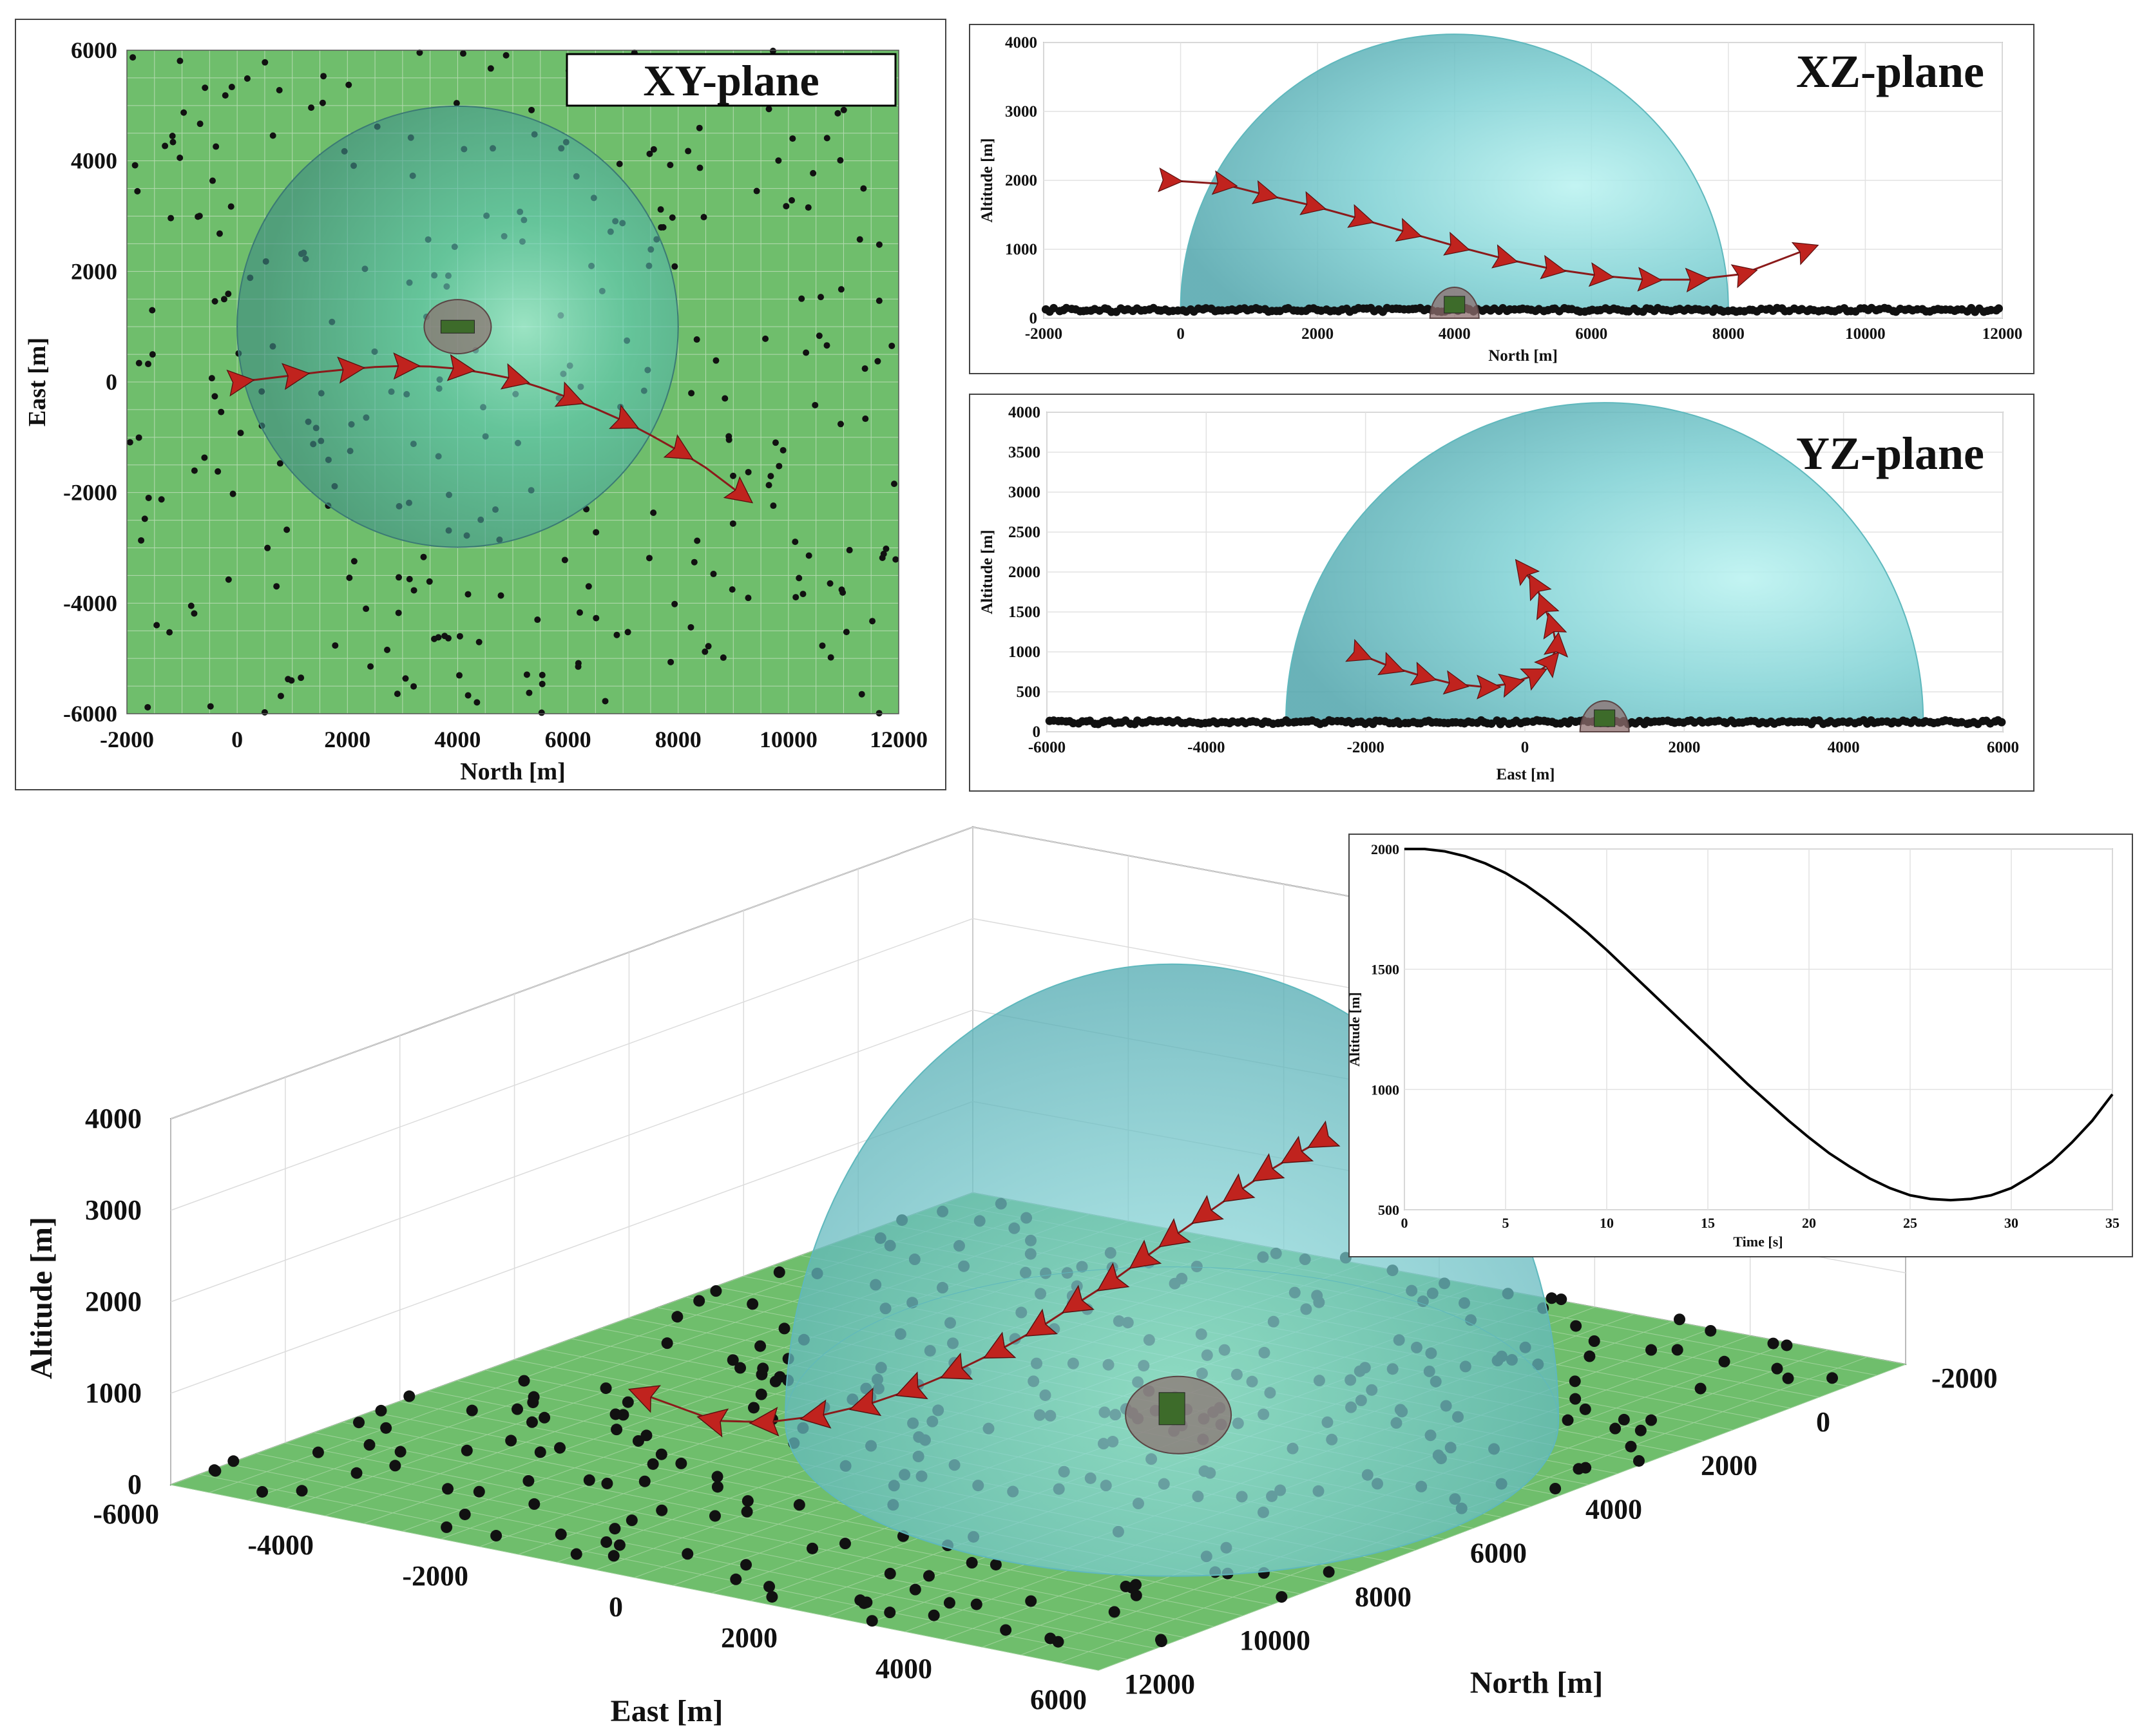 The width and height of the screenshot is (2144, 1736). I want to click on yz-x-tick: 0, so click(1525, 748).